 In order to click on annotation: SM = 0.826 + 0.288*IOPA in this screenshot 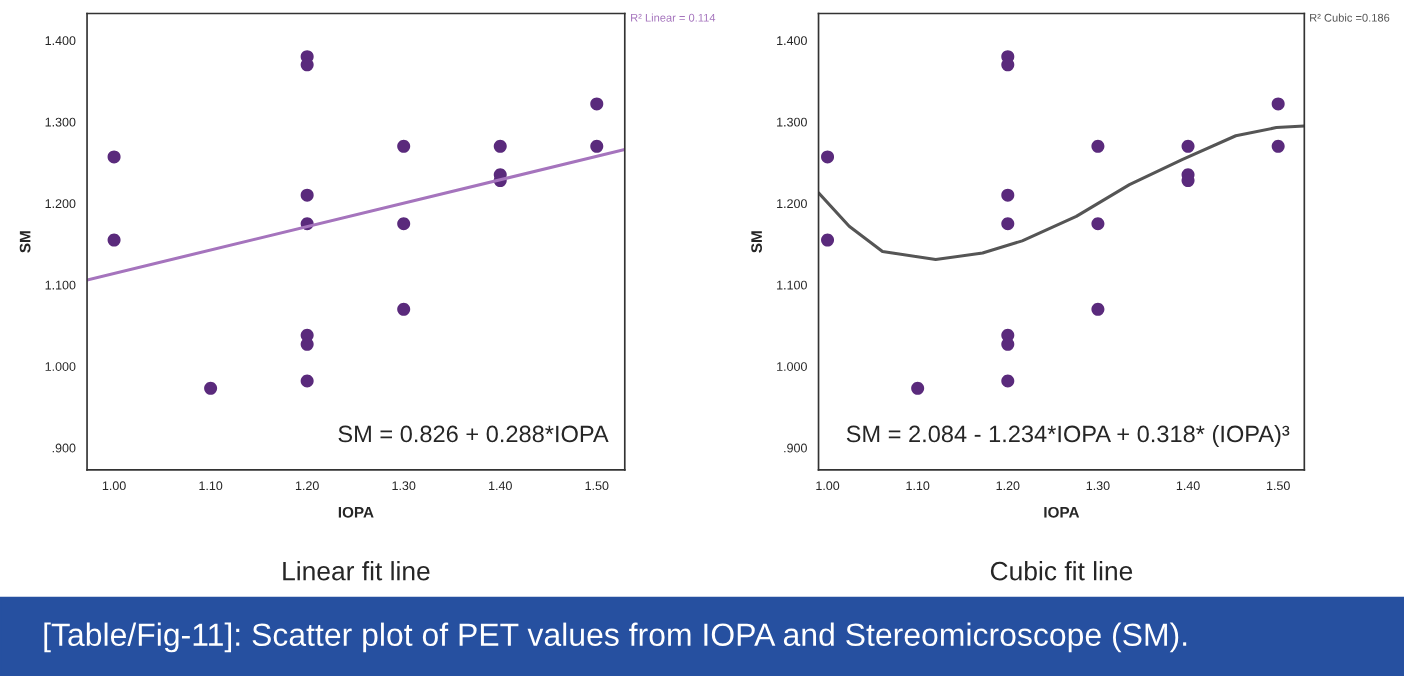, I will do `click(473, 434)`.